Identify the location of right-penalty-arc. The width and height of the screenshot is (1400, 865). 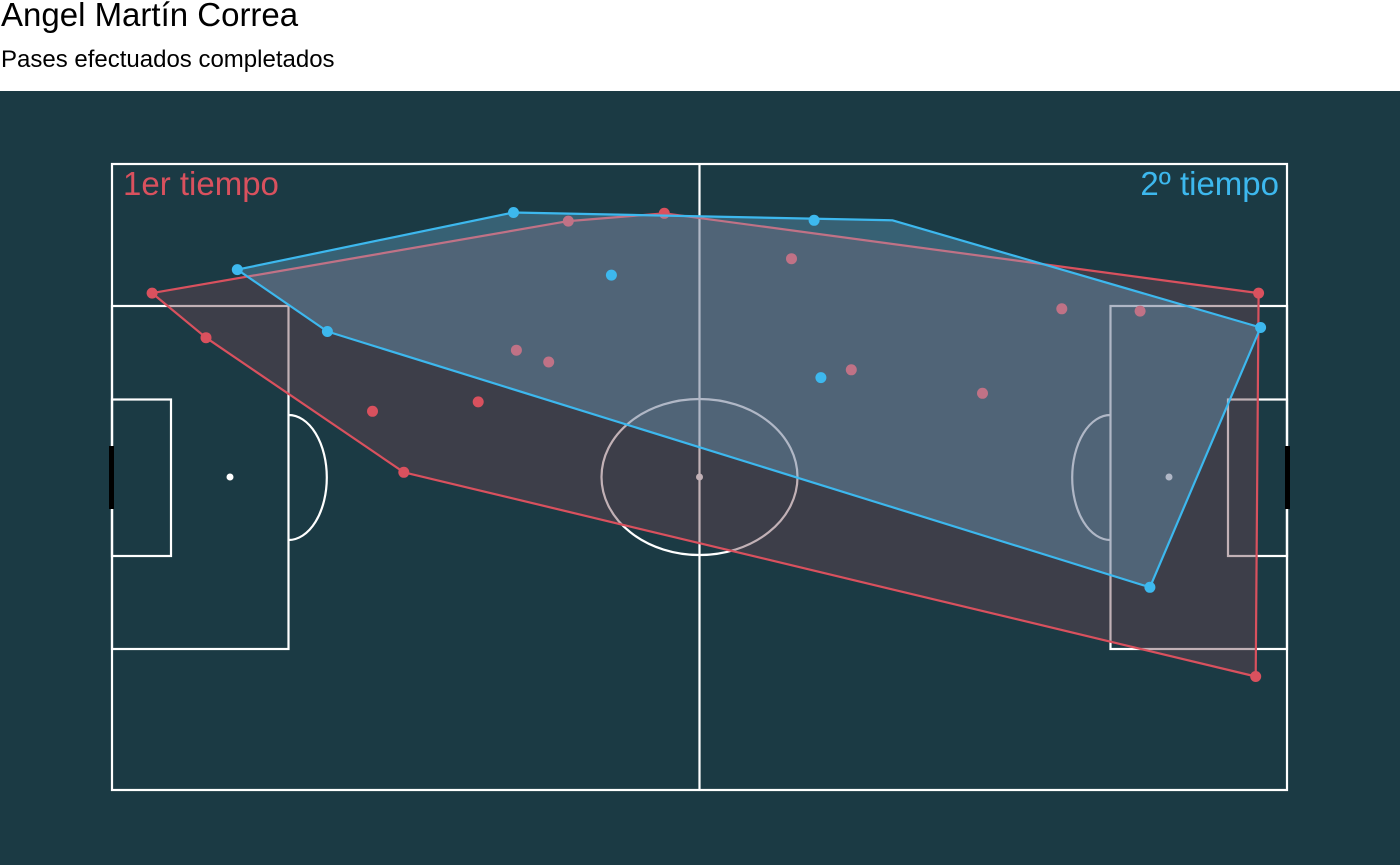
(1091, 477).